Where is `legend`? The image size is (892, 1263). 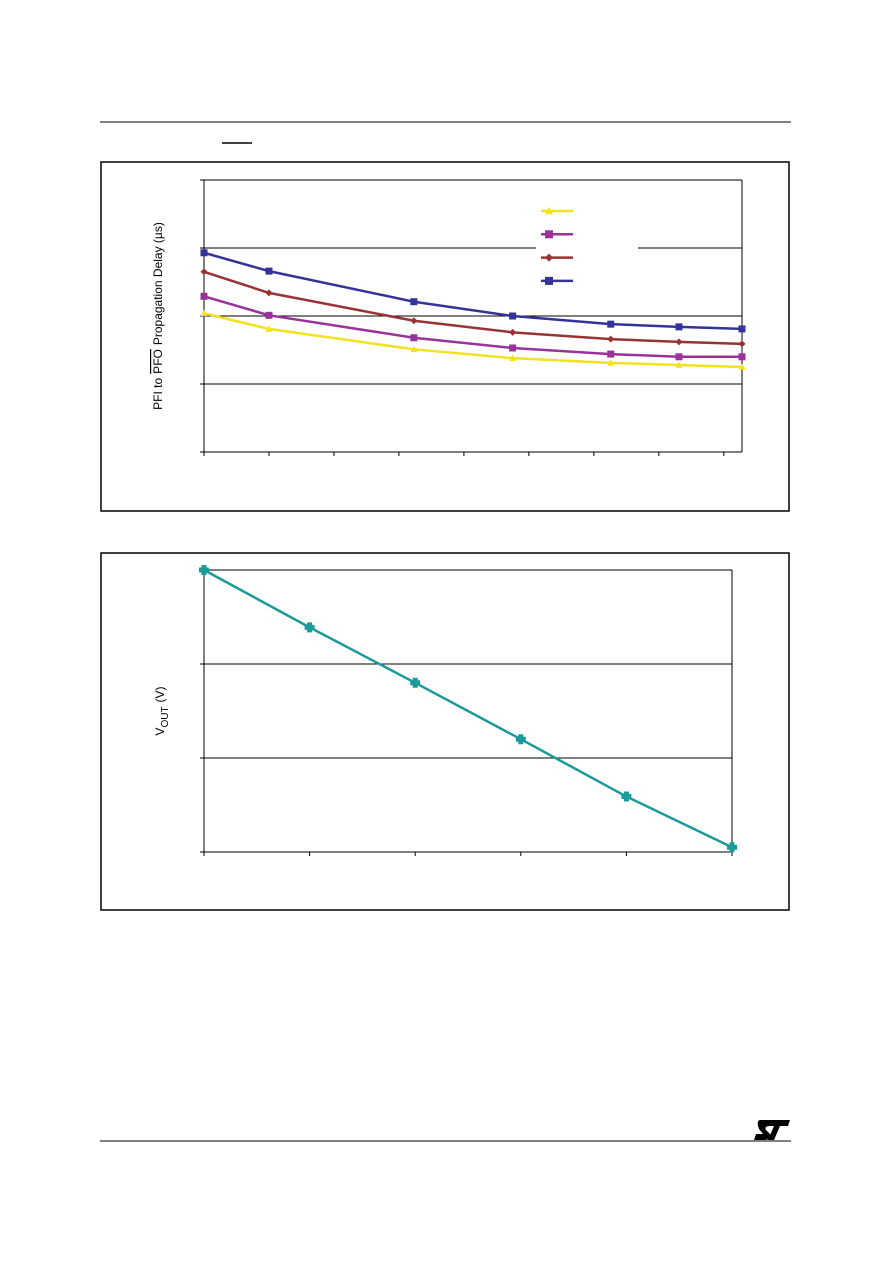
legend is located at coordinates (587, 245).